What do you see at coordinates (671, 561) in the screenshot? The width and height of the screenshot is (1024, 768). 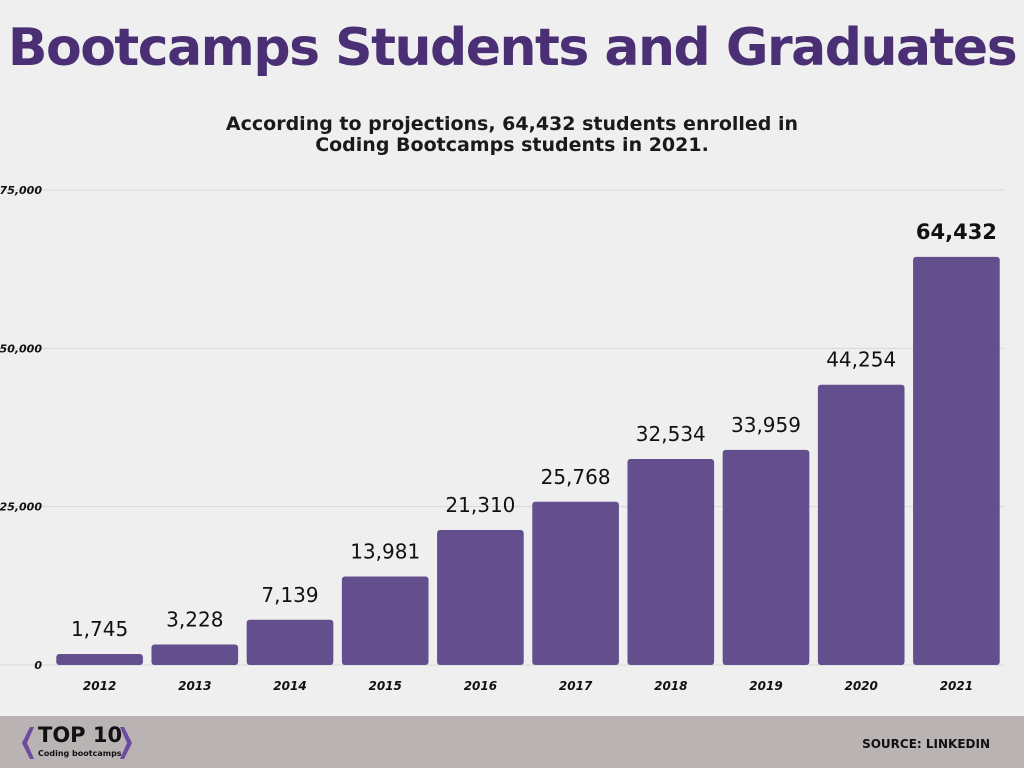 I see `bar-2018` at bounding box center [671, 561].